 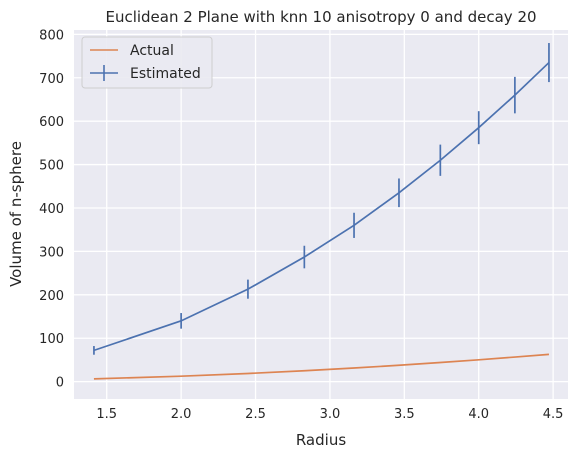 I want to click on y-tick-label: 600, so click(x=51, y=122).